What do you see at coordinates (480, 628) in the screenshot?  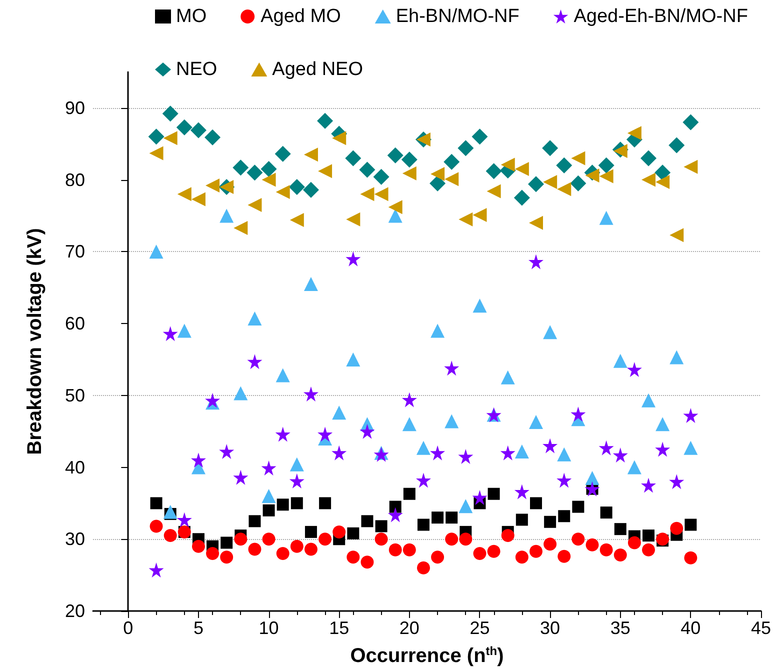 I see `x-tick-label: 25` at bounding box center [480, 628].